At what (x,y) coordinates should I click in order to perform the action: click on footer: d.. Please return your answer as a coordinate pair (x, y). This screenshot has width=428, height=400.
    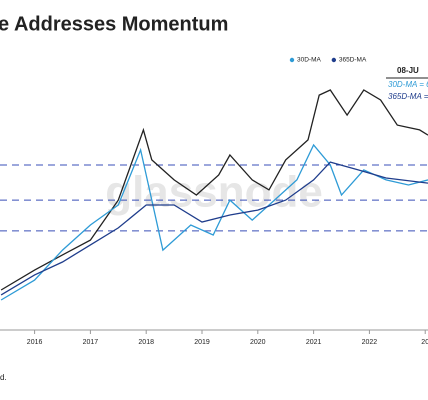
    Looking at the image, I should click on (3, 377).